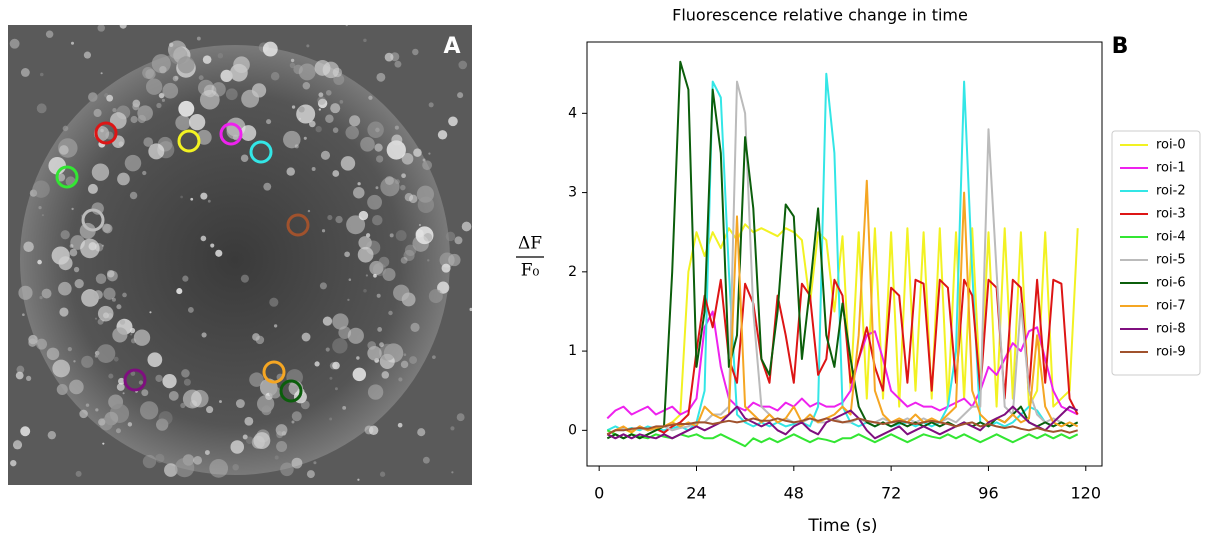  Describe the element at coordinates (572, 430) in the screenshot. I see `y-tick-label: 0` at that location.